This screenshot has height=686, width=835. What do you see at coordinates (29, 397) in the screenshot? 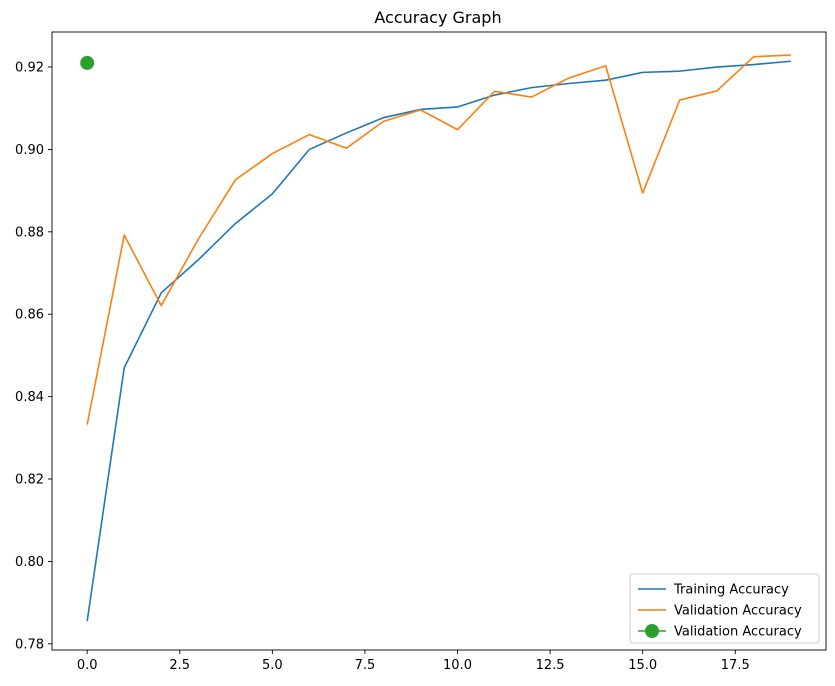
I see `y-tick-label: 0.84` at bounding box center [29, 397].